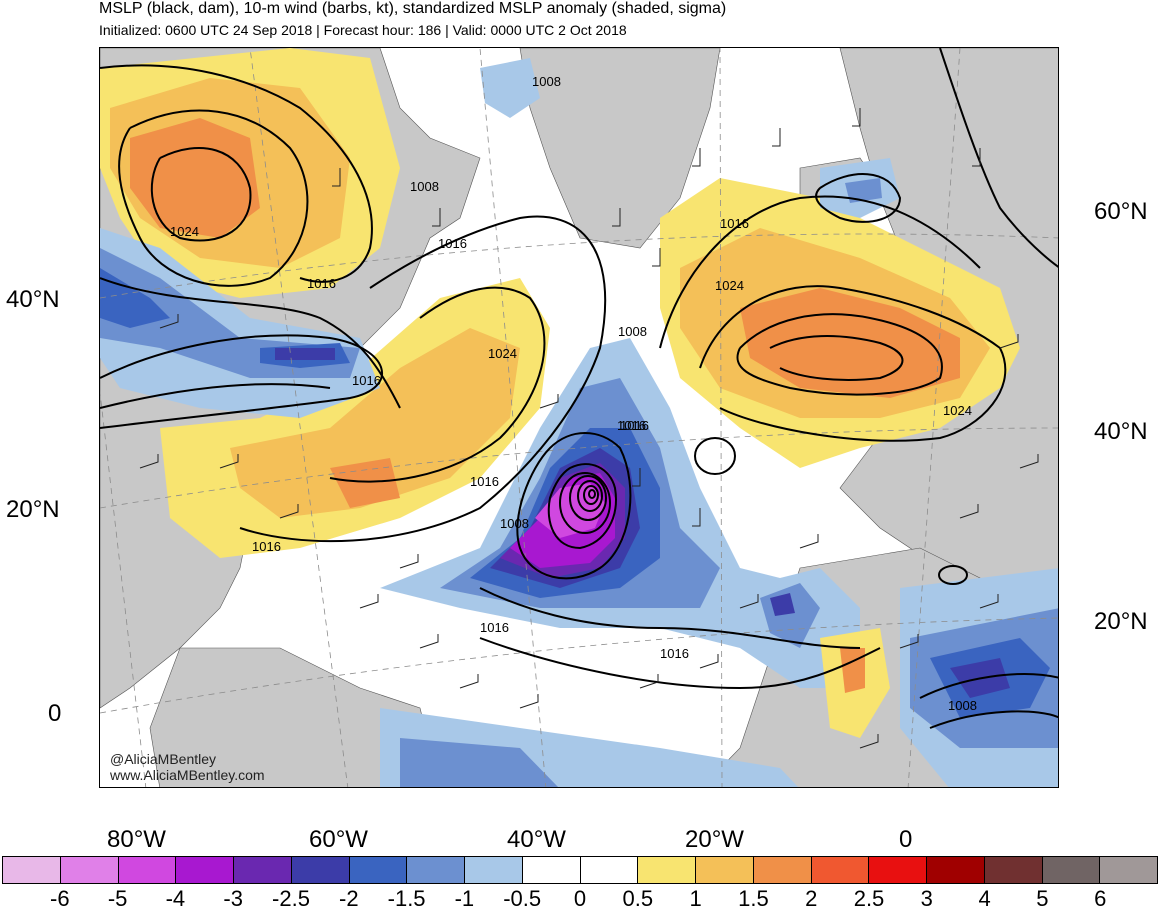 Image resolution: width=1160 pixels, height=912 pixels. What do you see at coordinates (1121, 211) in the screenshot?
I see `lat-label-right-60n: 60°N` at bounding box center [1121, 211].